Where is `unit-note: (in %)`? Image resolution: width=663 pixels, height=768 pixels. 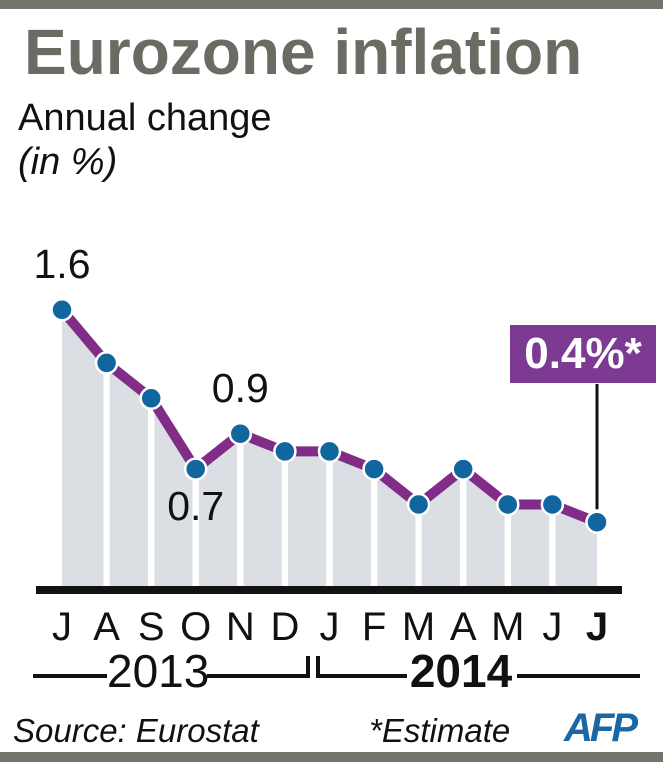
unit-note: (in %) is located at coordinates (68, 162).